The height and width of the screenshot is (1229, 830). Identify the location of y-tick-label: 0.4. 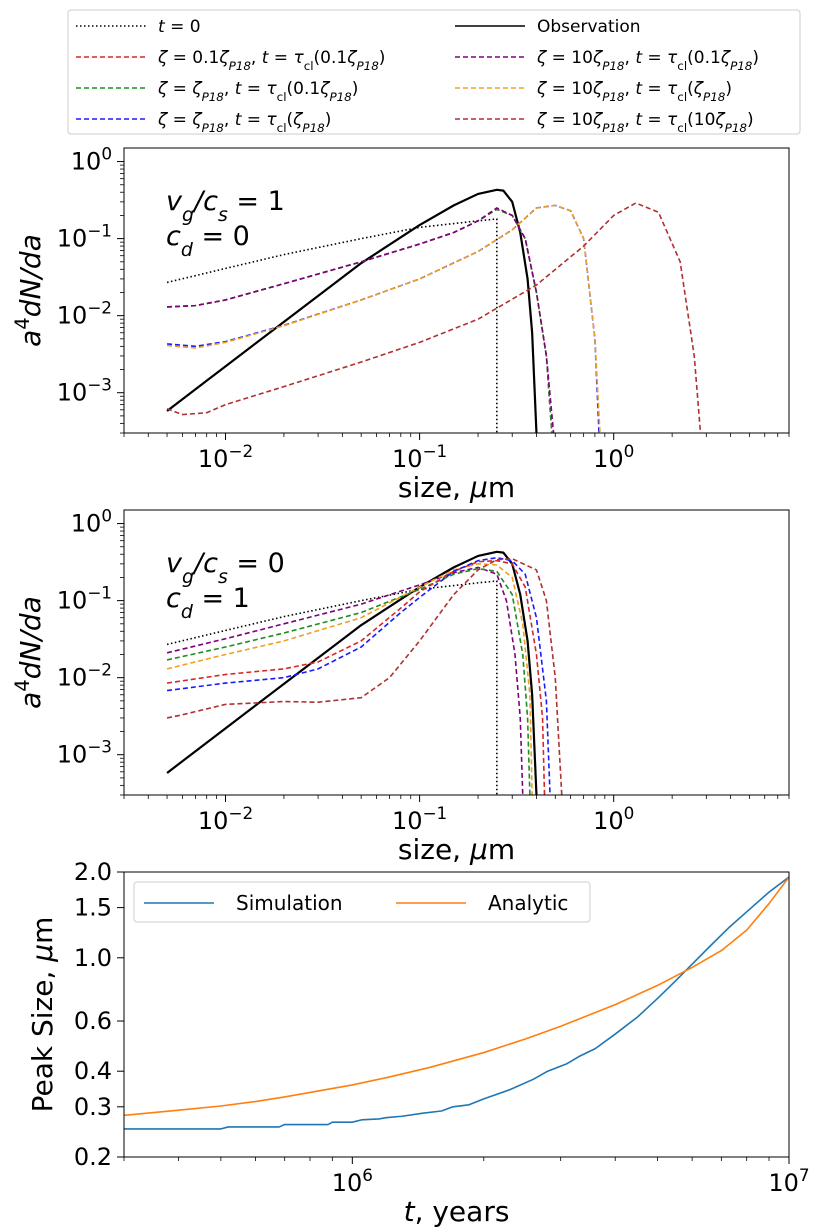
(93, 1071).